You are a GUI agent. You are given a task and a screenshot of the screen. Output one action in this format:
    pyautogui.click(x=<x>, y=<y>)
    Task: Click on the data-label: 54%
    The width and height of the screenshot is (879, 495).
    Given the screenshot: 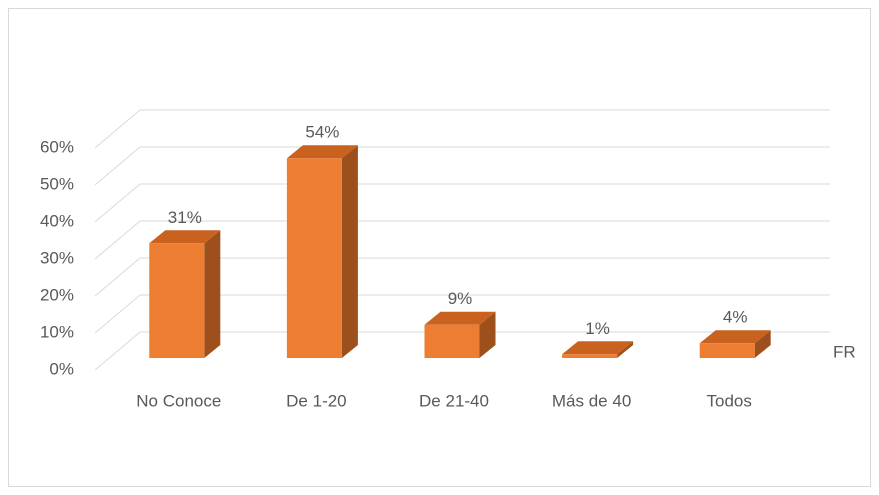 What is the action you would take?
    pyautogui.click(x=322, y=132)
    